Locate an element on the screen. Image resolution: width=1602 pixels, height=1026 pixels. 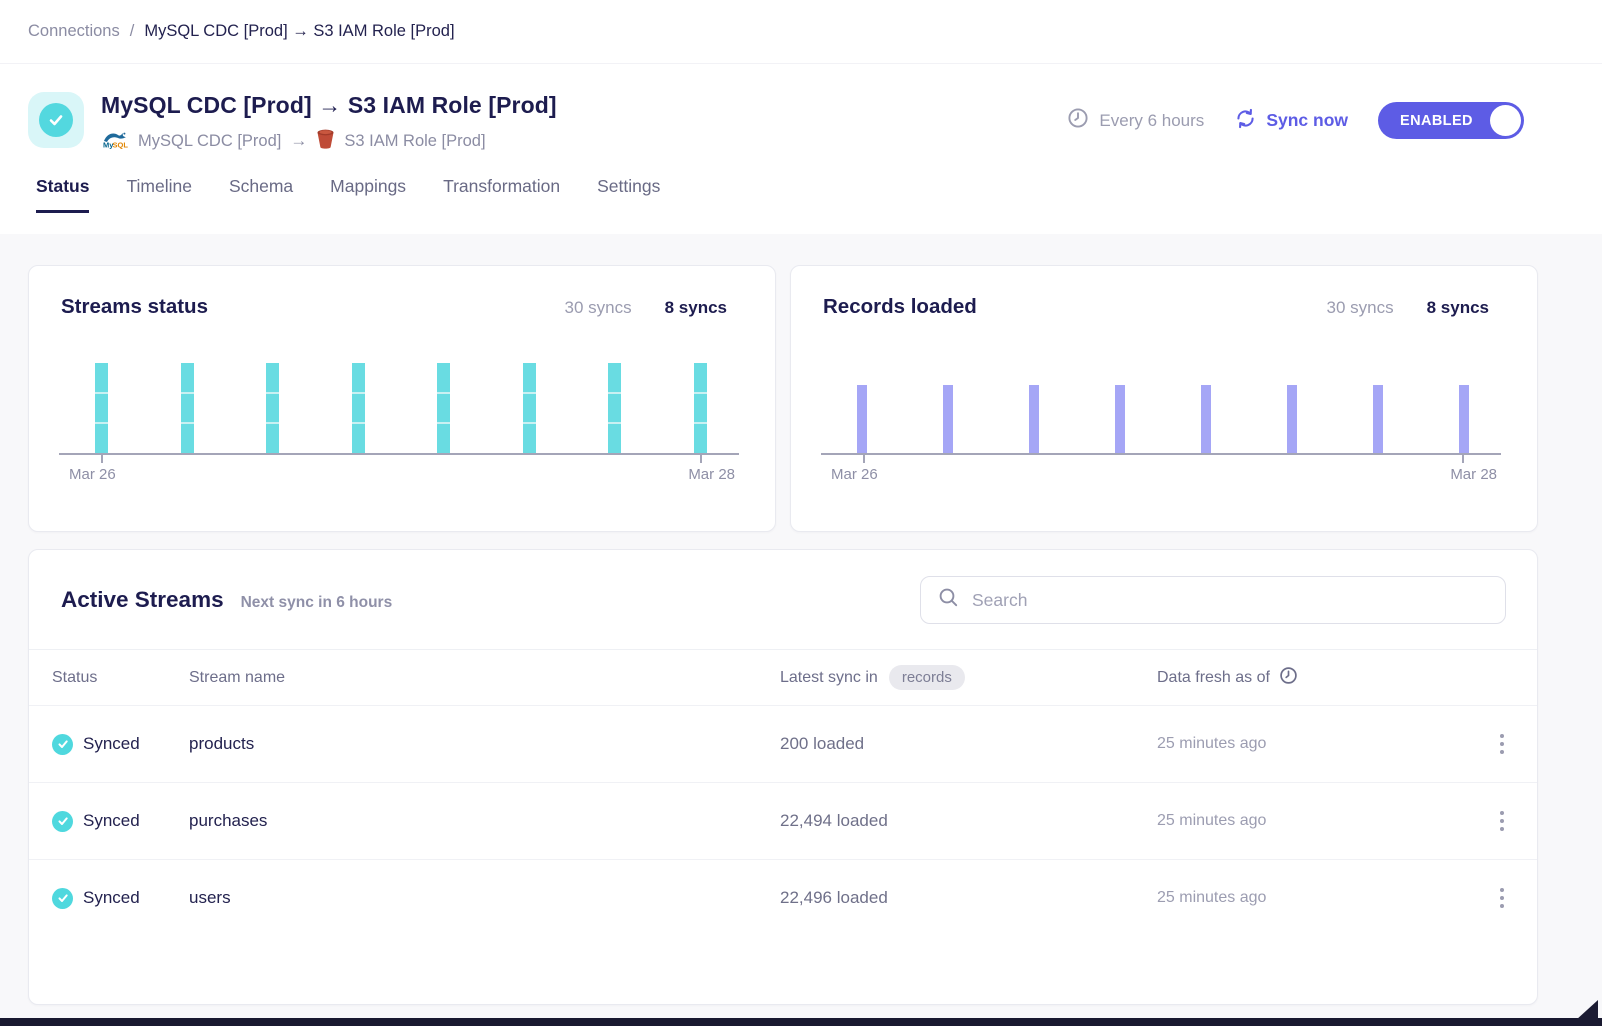
stream-name: users is located at coordinates (210, 897).